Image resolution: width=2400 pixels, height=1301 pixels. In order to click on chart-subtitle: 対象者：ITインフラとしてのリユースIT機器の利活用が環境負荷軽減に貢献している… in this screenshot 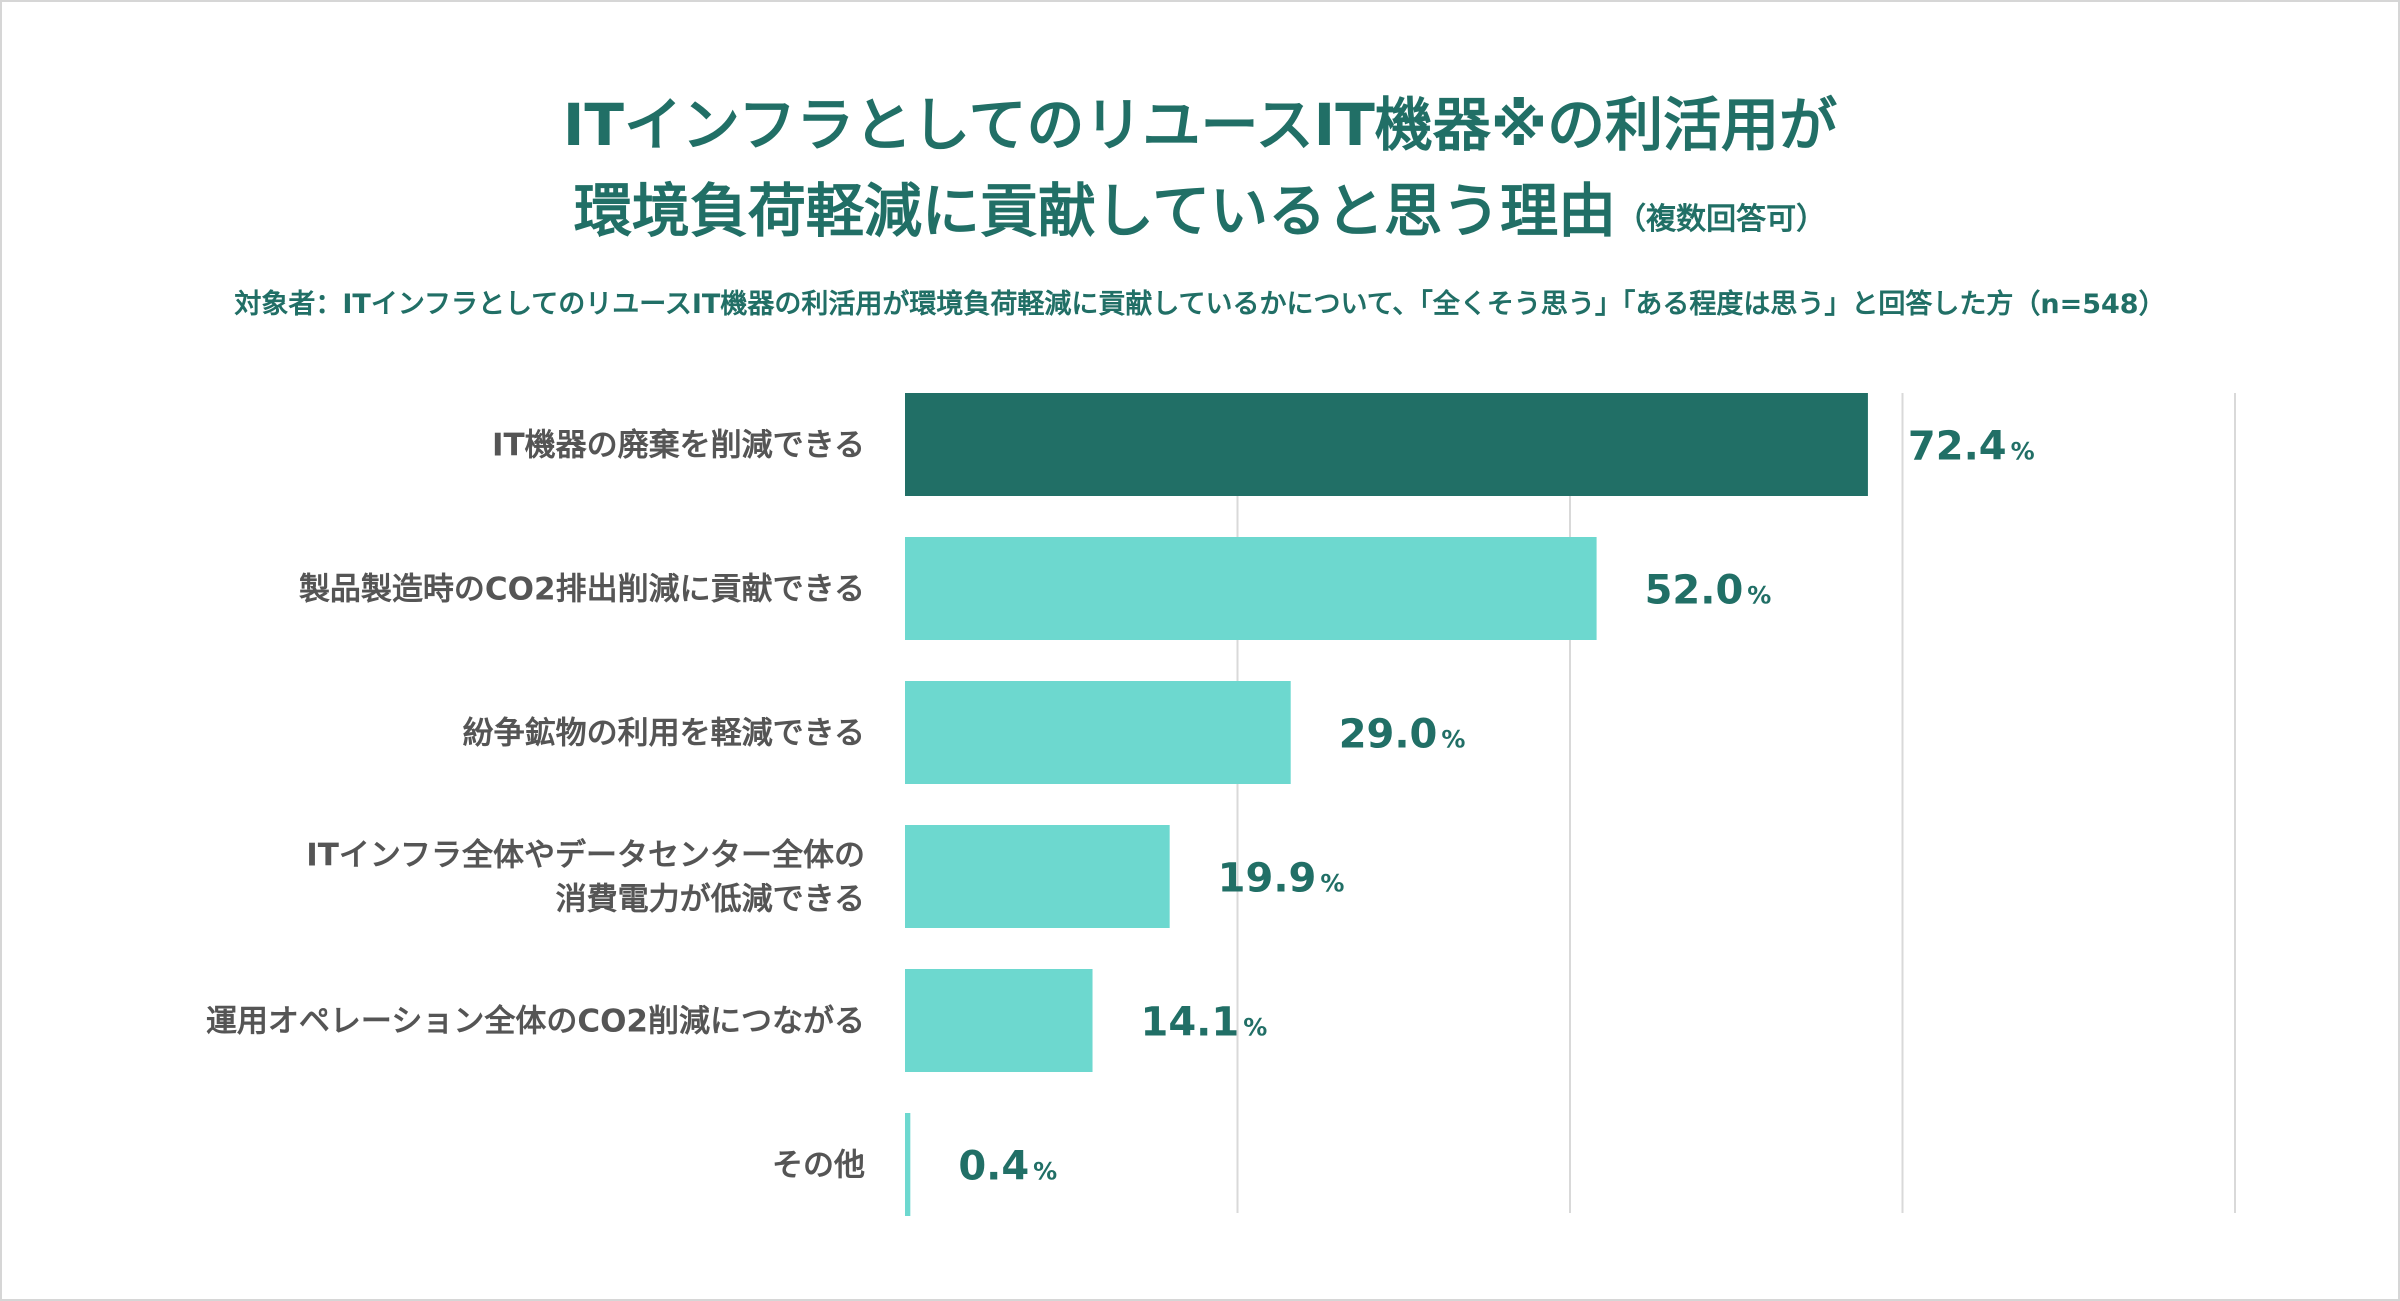, I will do `click(1200, 304)`.